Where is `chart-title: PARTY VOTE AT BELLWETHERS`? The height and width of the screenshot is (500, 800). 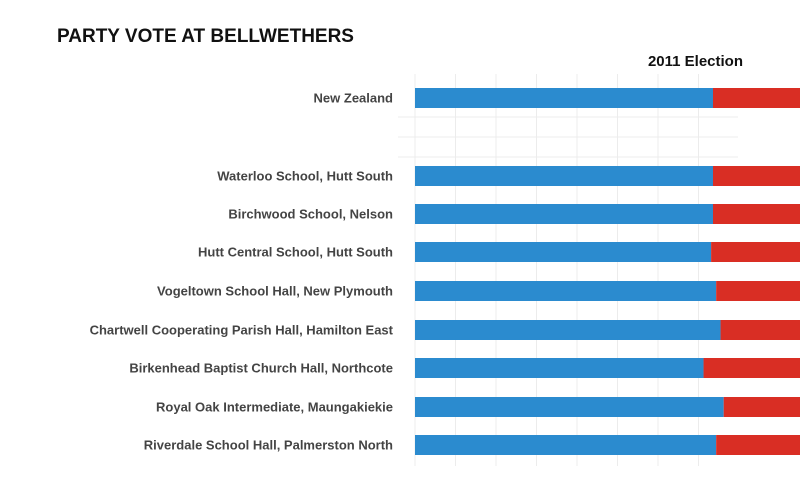
chart-title: PARTY VOTE AT BELLWETHERS is located at coordinates (205, 36).